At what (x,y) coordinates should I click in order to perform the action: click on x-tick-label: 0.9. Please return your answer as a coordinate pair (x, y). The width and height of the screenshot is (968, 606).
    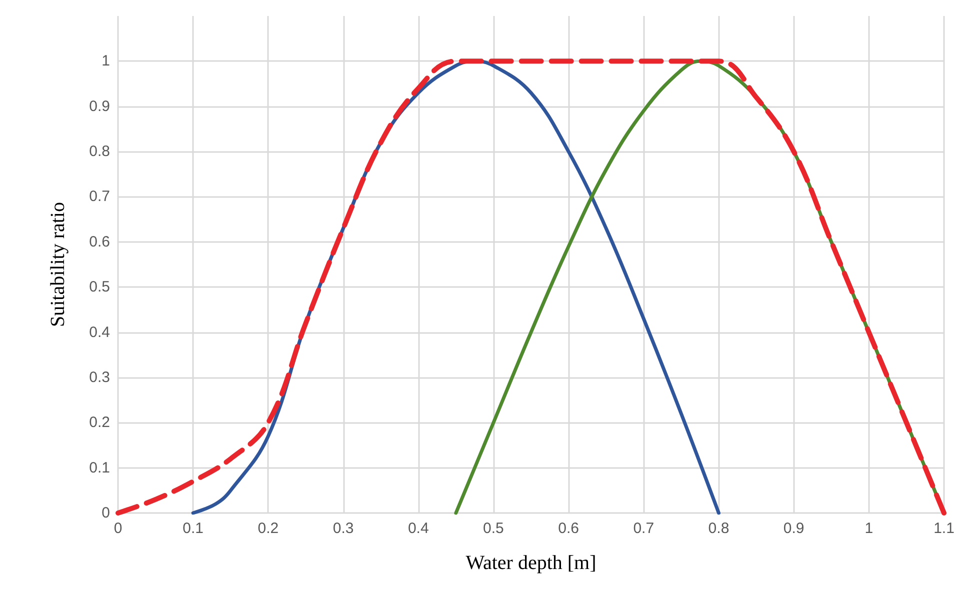
    Looking at the image, I should click on (793, 528).